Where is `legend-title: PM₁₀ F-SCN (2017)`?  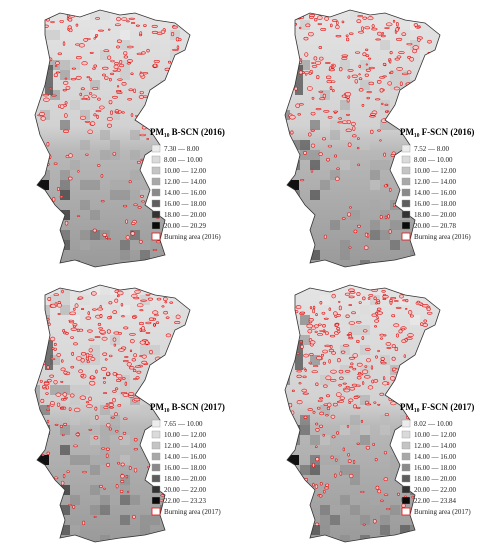 legend-title: PM₁₀ F-SCN (2017) is located at coordinates (437, 407).